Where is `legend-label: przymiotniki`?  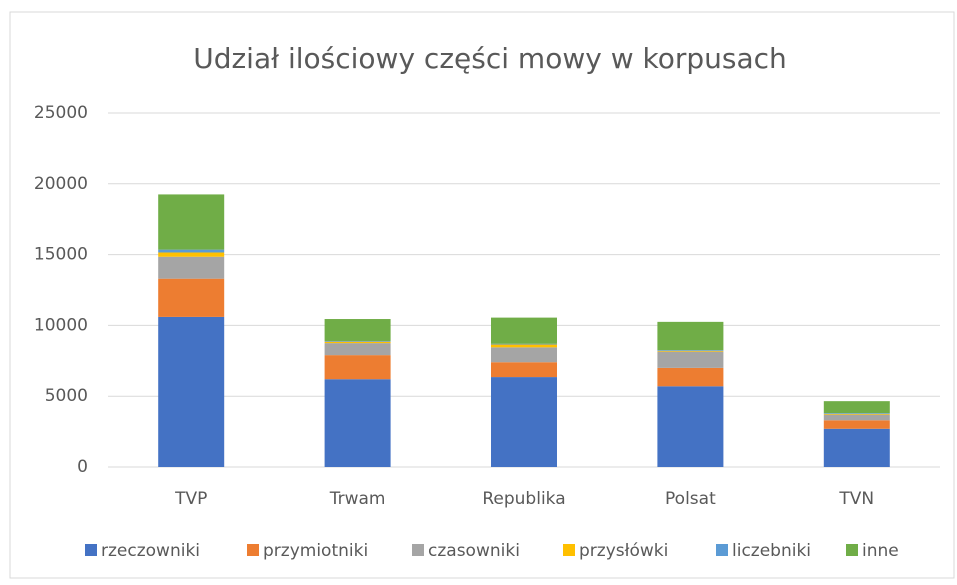 legend-label: przymiotniki is located at coordinates (315, 551).